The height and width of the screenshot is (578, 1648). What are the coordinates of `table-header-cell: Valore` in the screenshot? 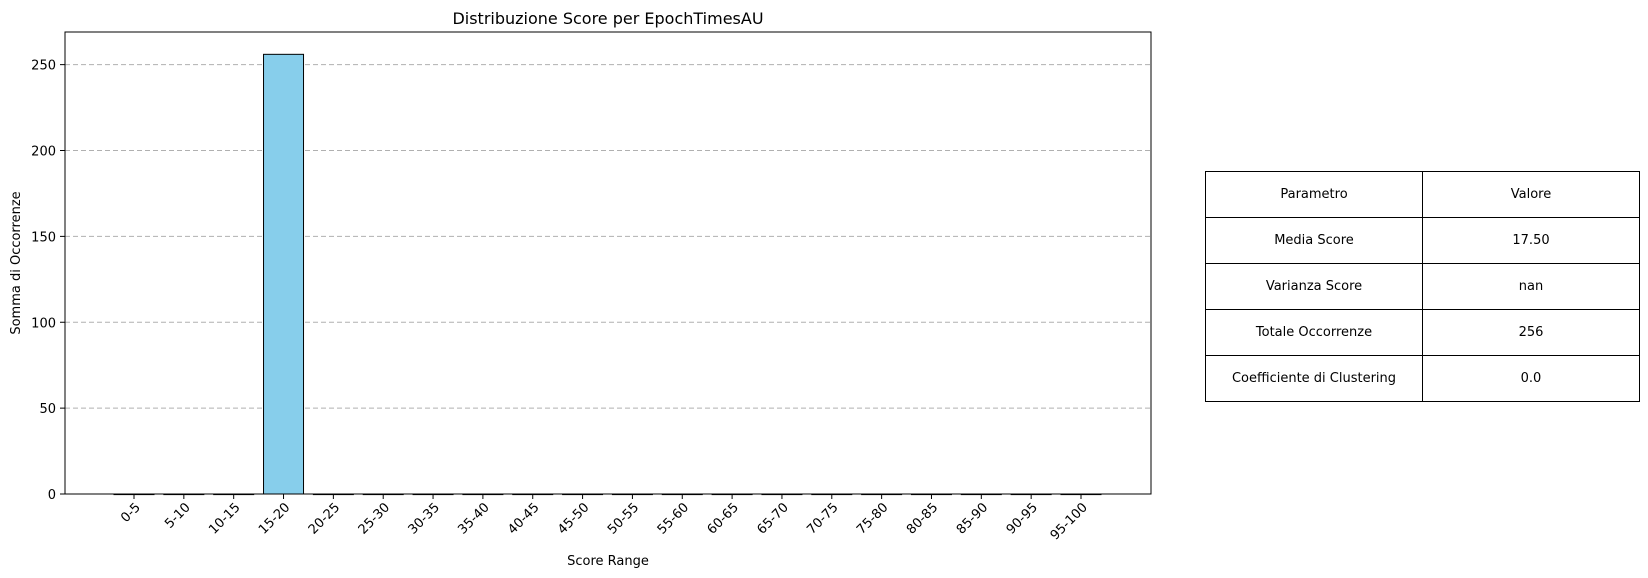 It's located at (1531, 194).